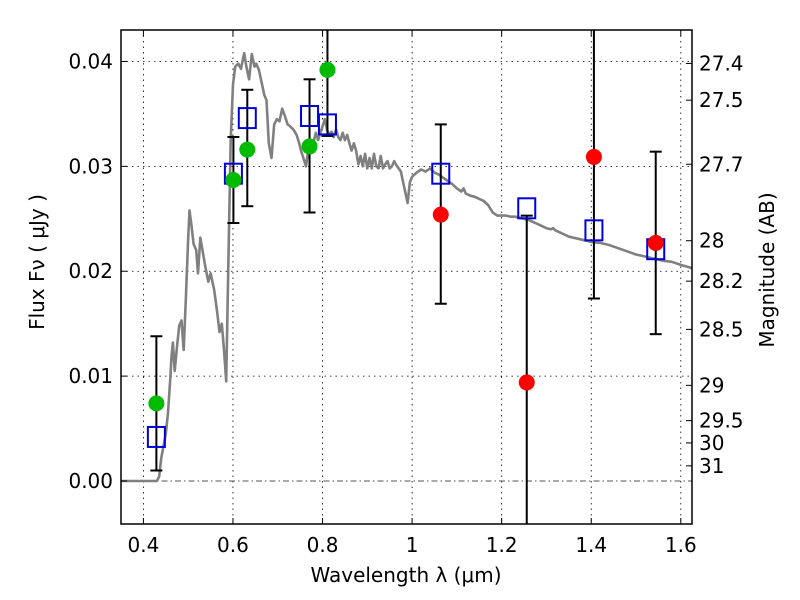  What do you see at coordinates (90, 271) in the screenshot?
I see `y-tick-label: 0.02` at bounding box center [90, 271].